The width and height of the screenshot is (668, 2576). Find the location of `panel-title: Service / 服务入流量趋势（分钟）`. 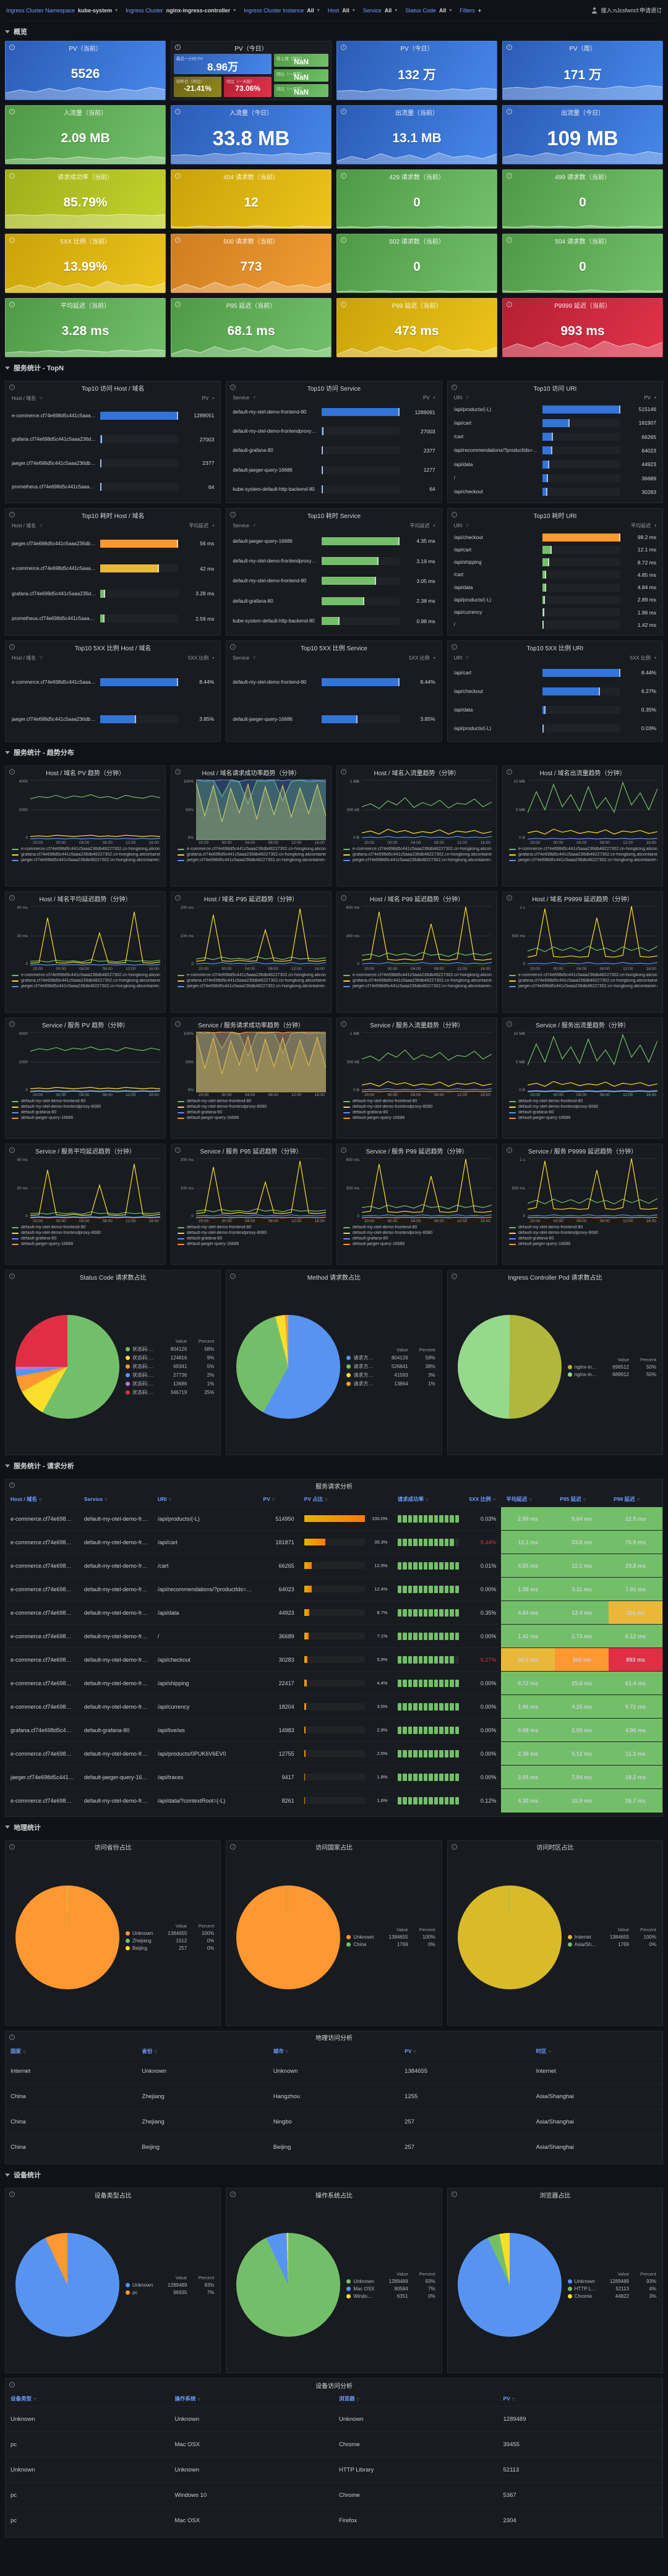

panel-title: Service / 服务入流量趋势（分钟） is located at coordinates (417, 1024).